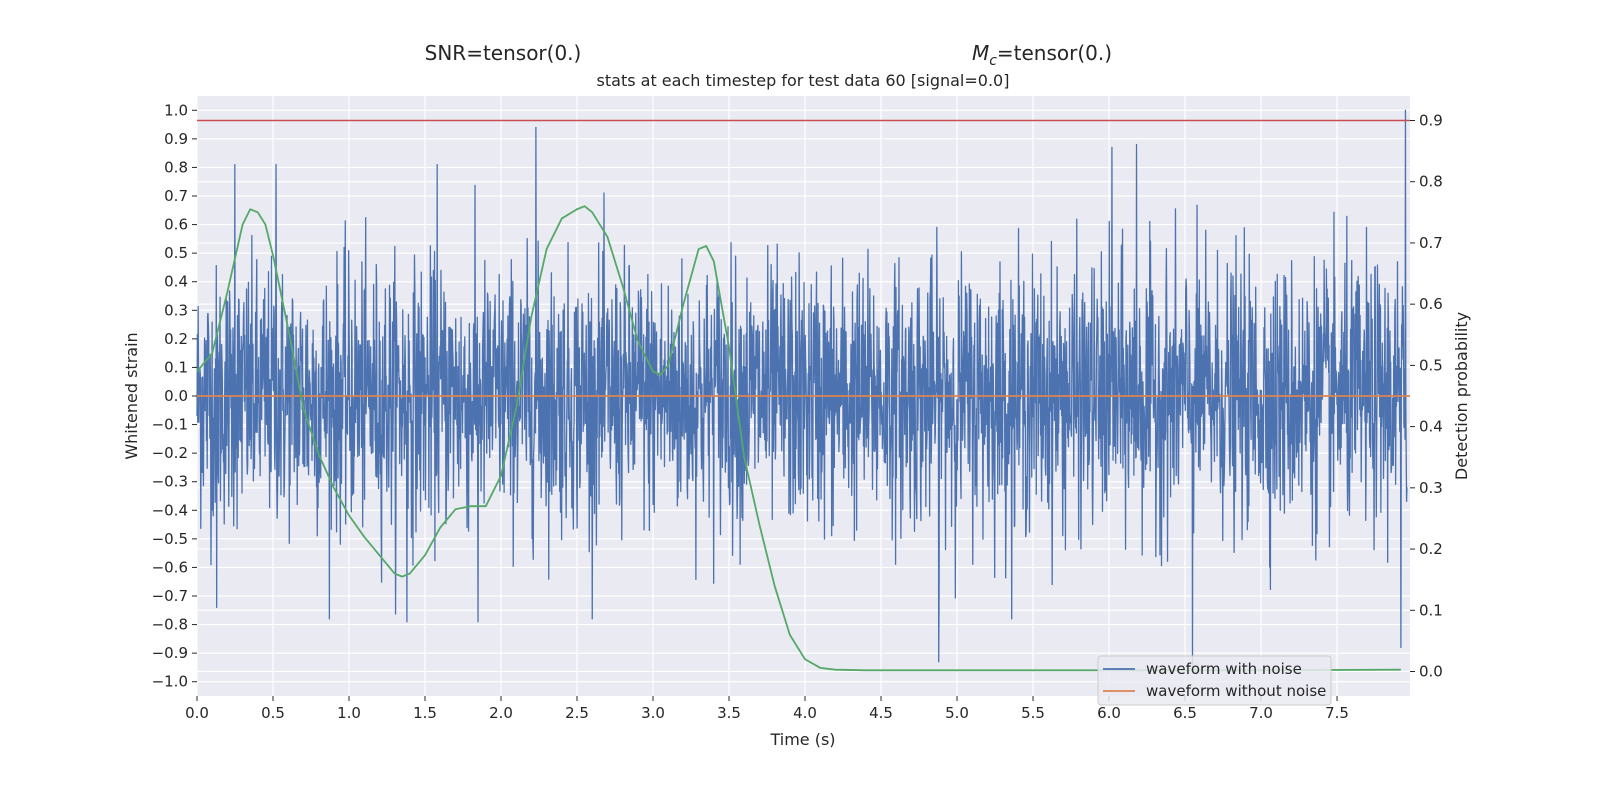  I want to click on y-tick-label: 0.5, so click(176, 253).